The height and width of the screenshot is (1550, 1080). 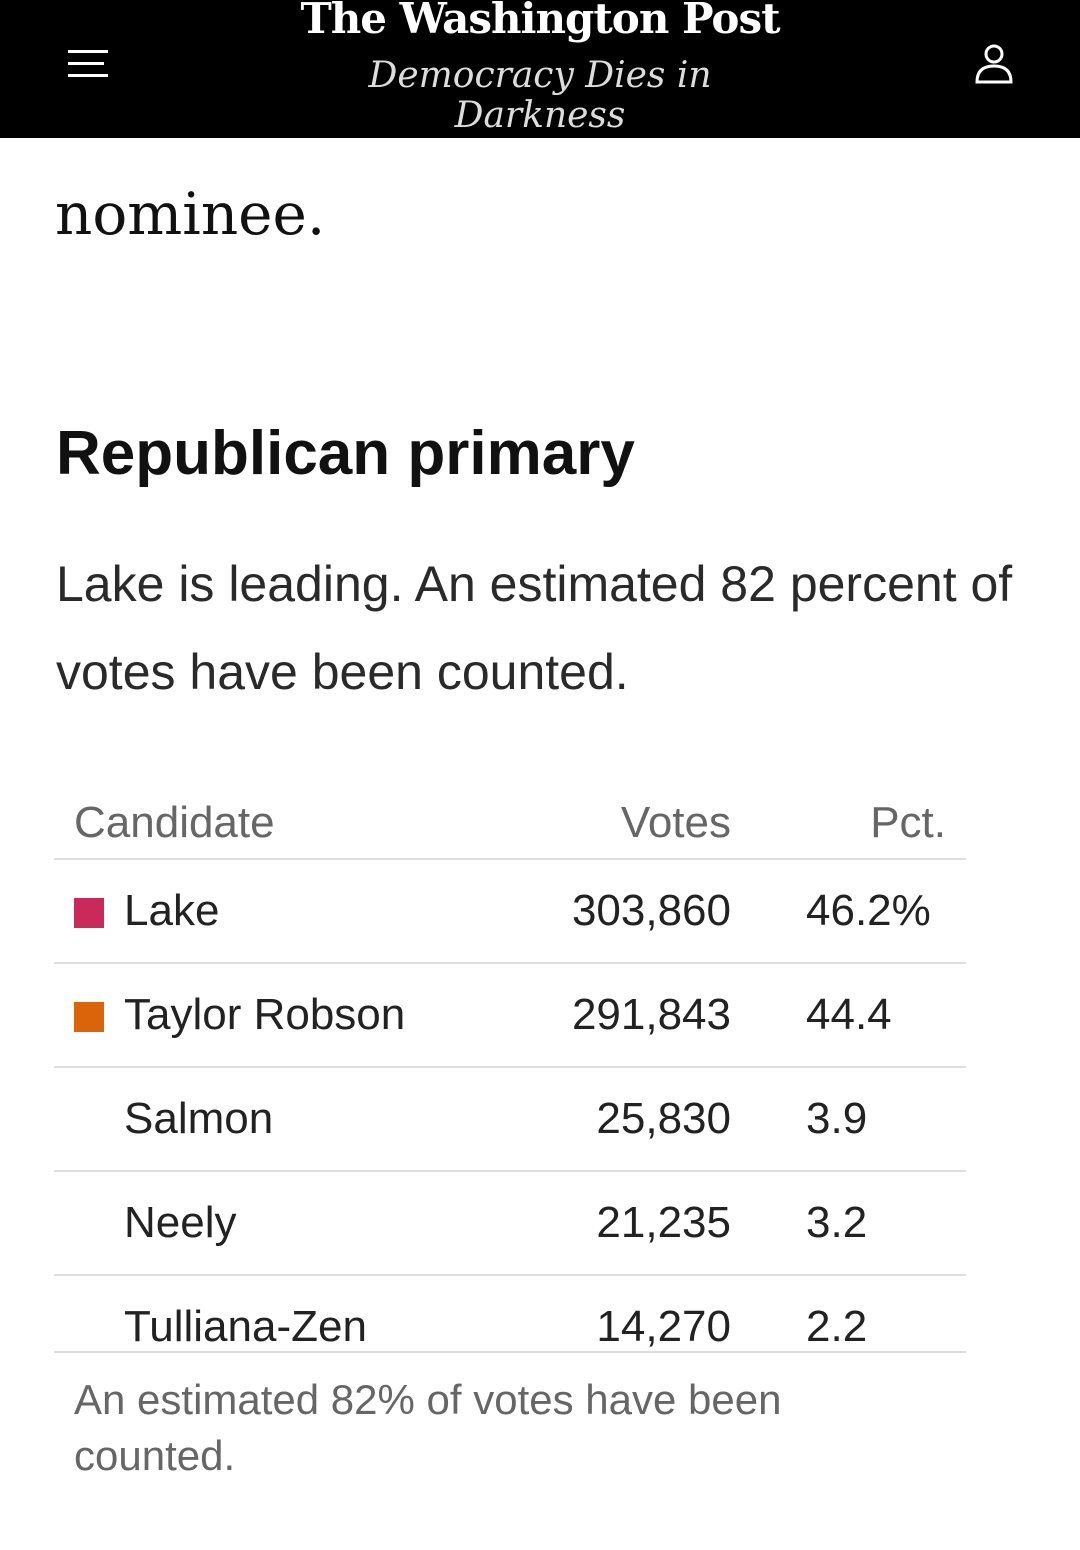 I want to click on pct-cell: 46.2%, so click(x=849, y=910).